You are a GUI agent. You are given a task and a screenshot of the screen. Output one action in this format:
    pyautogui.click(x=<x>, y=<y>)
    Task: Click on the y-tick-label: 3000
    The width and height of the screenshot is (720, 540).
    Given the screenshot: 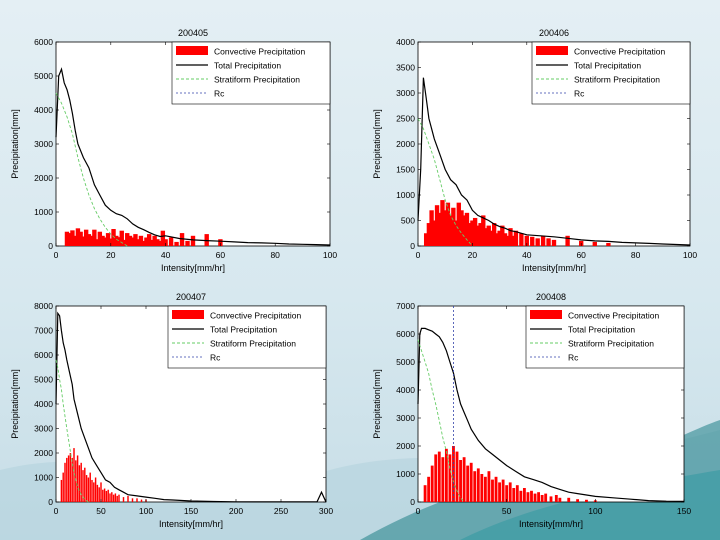 What is the action you would take?
    pyautogui.click(x=43, y=429)
    